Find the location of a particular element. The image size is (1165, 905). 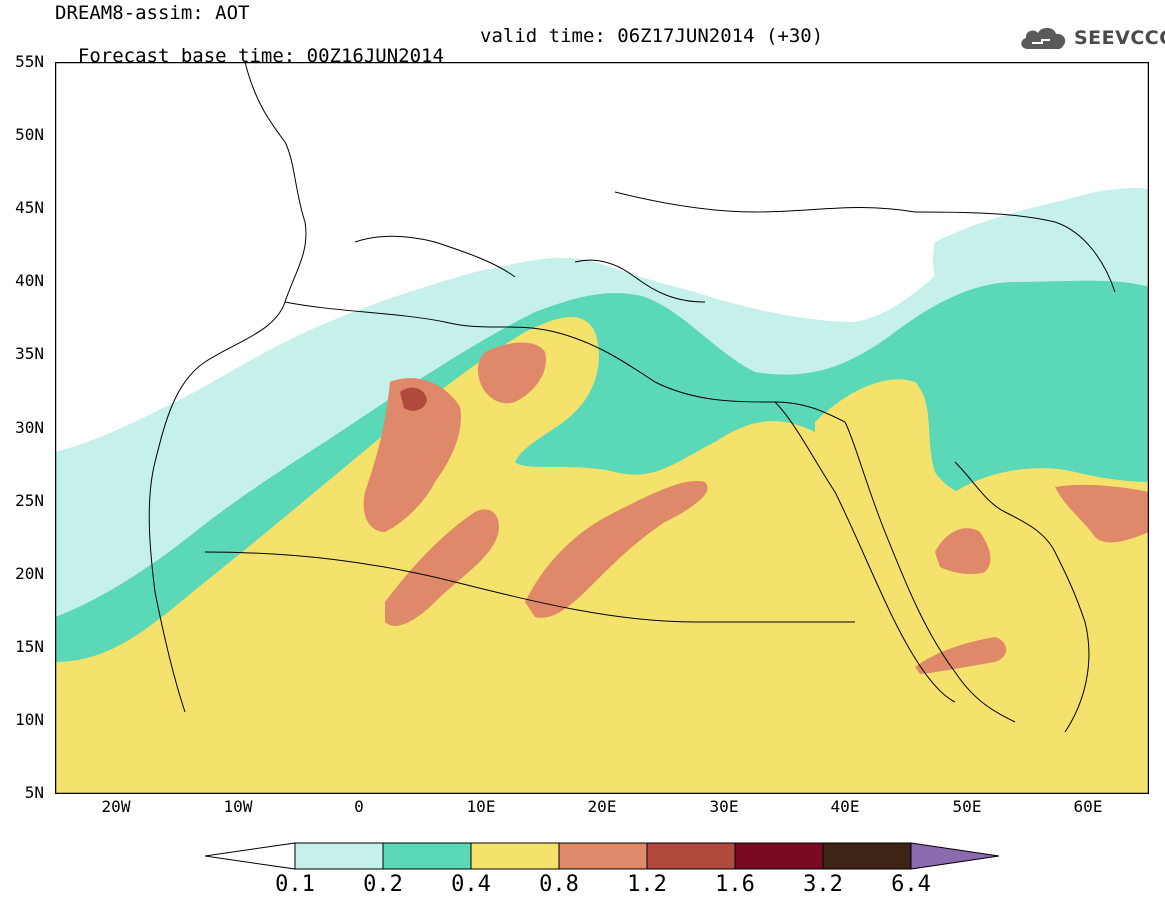

lon-tick-40e: 40E is located at coordinates (845, 806).